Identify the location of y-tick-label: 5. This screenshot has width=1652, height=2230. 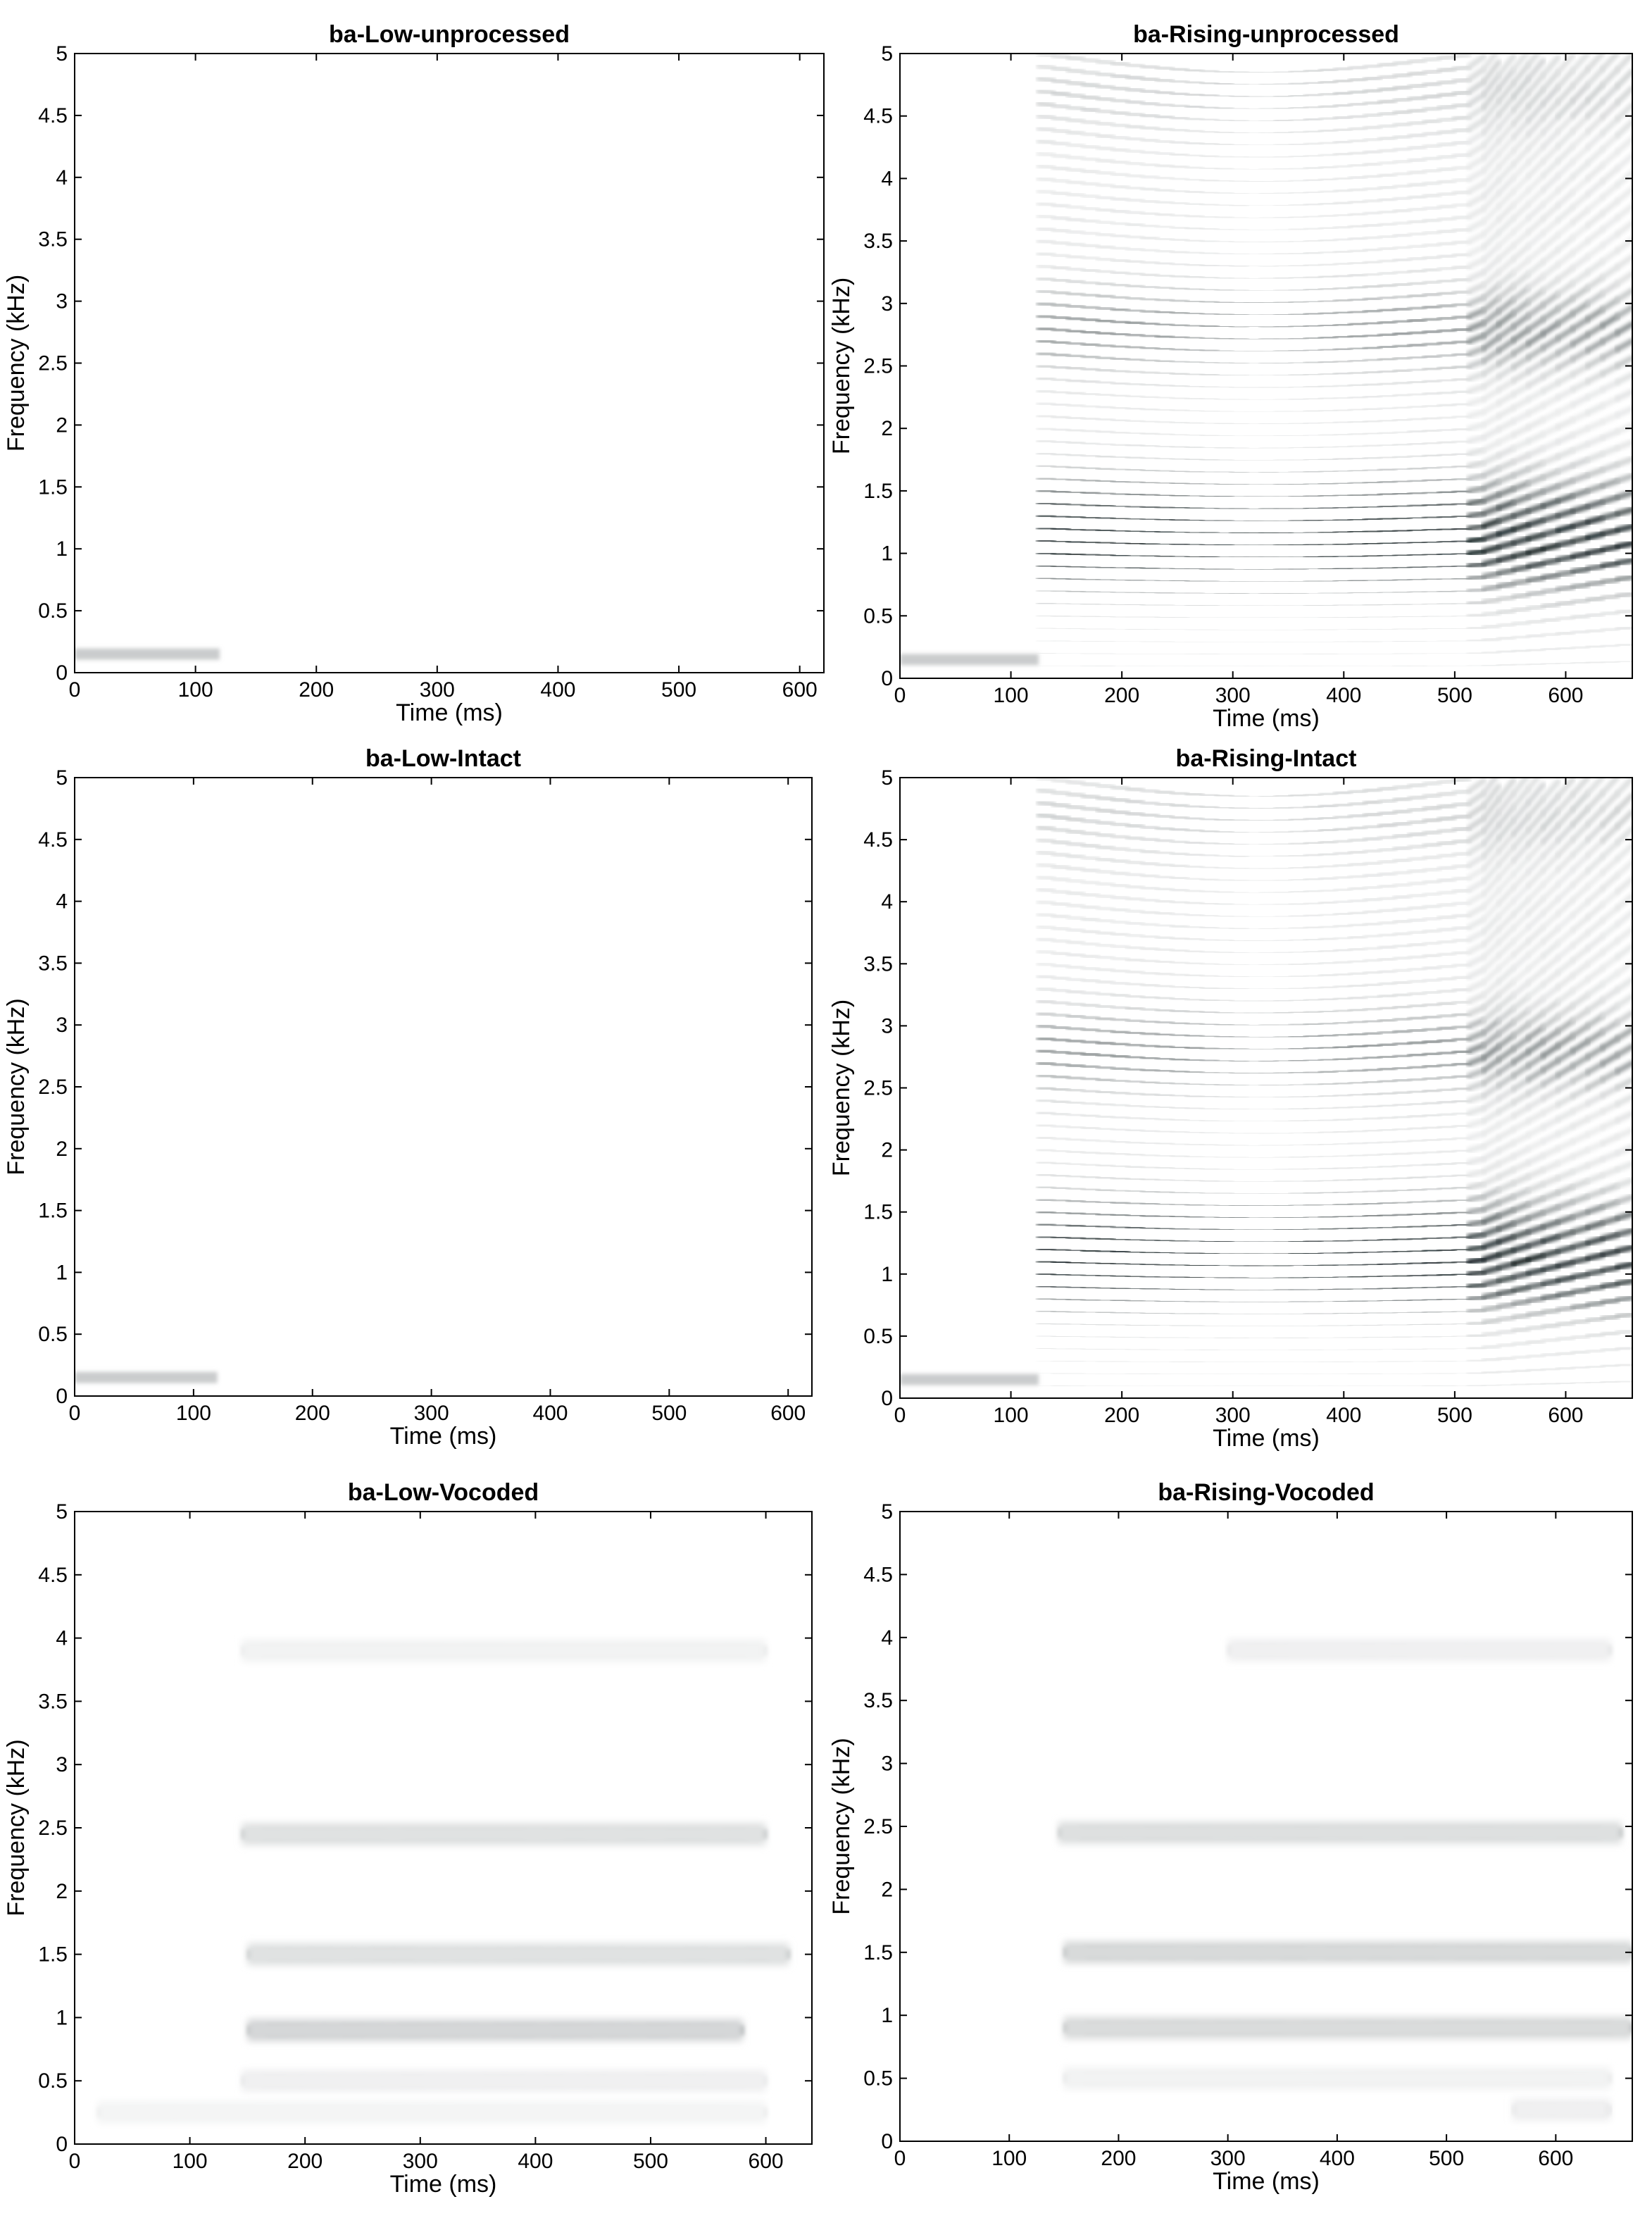
(62, 54).